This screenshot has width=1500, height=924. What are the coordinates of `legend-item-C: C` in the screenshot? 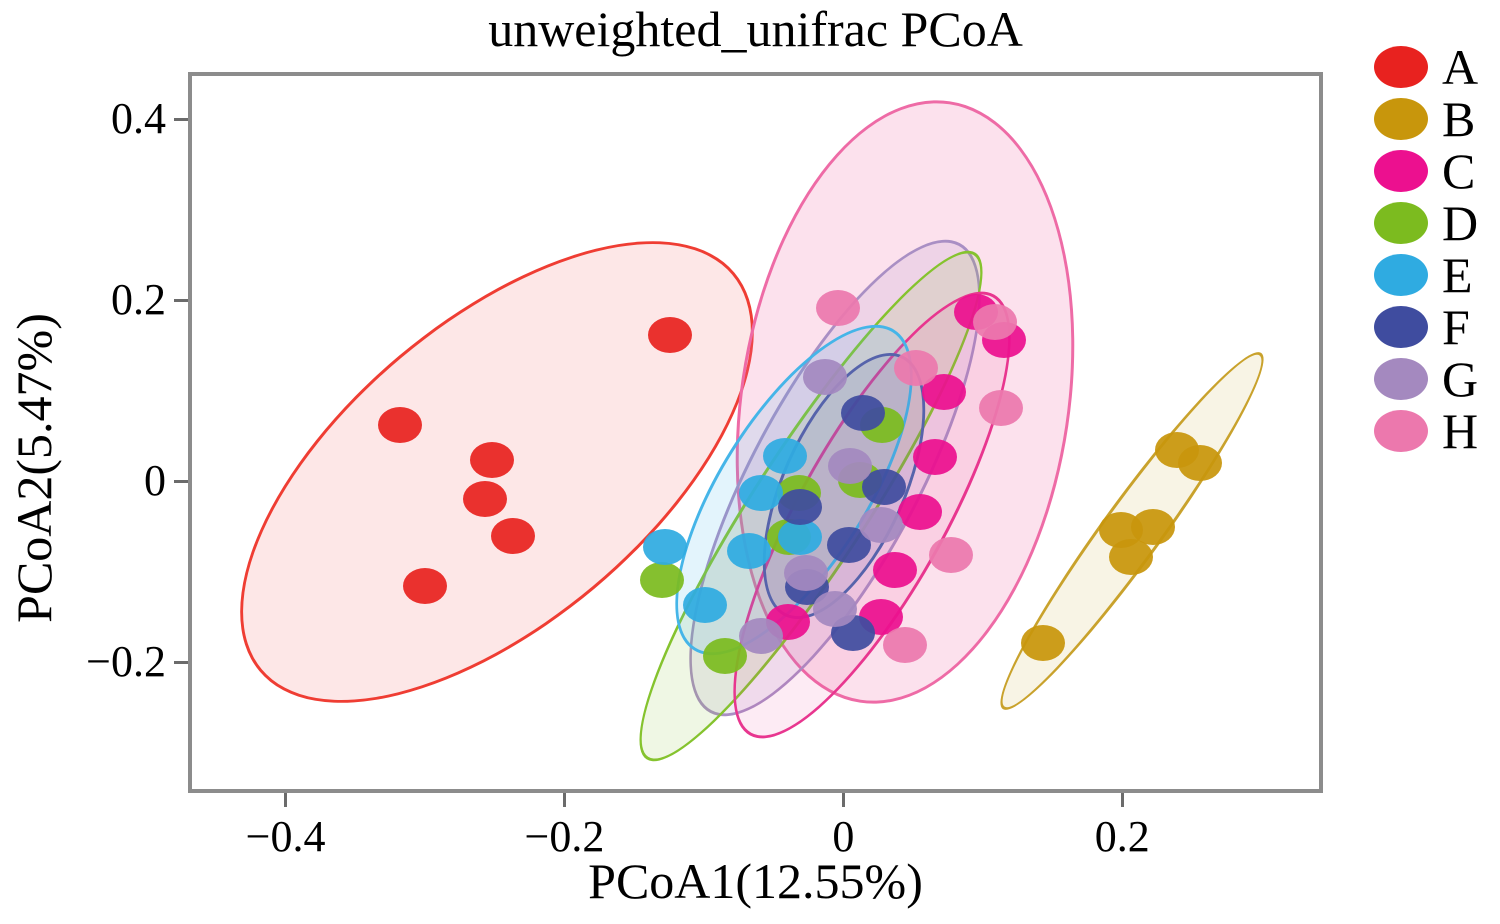 It's located at (1426, 171).